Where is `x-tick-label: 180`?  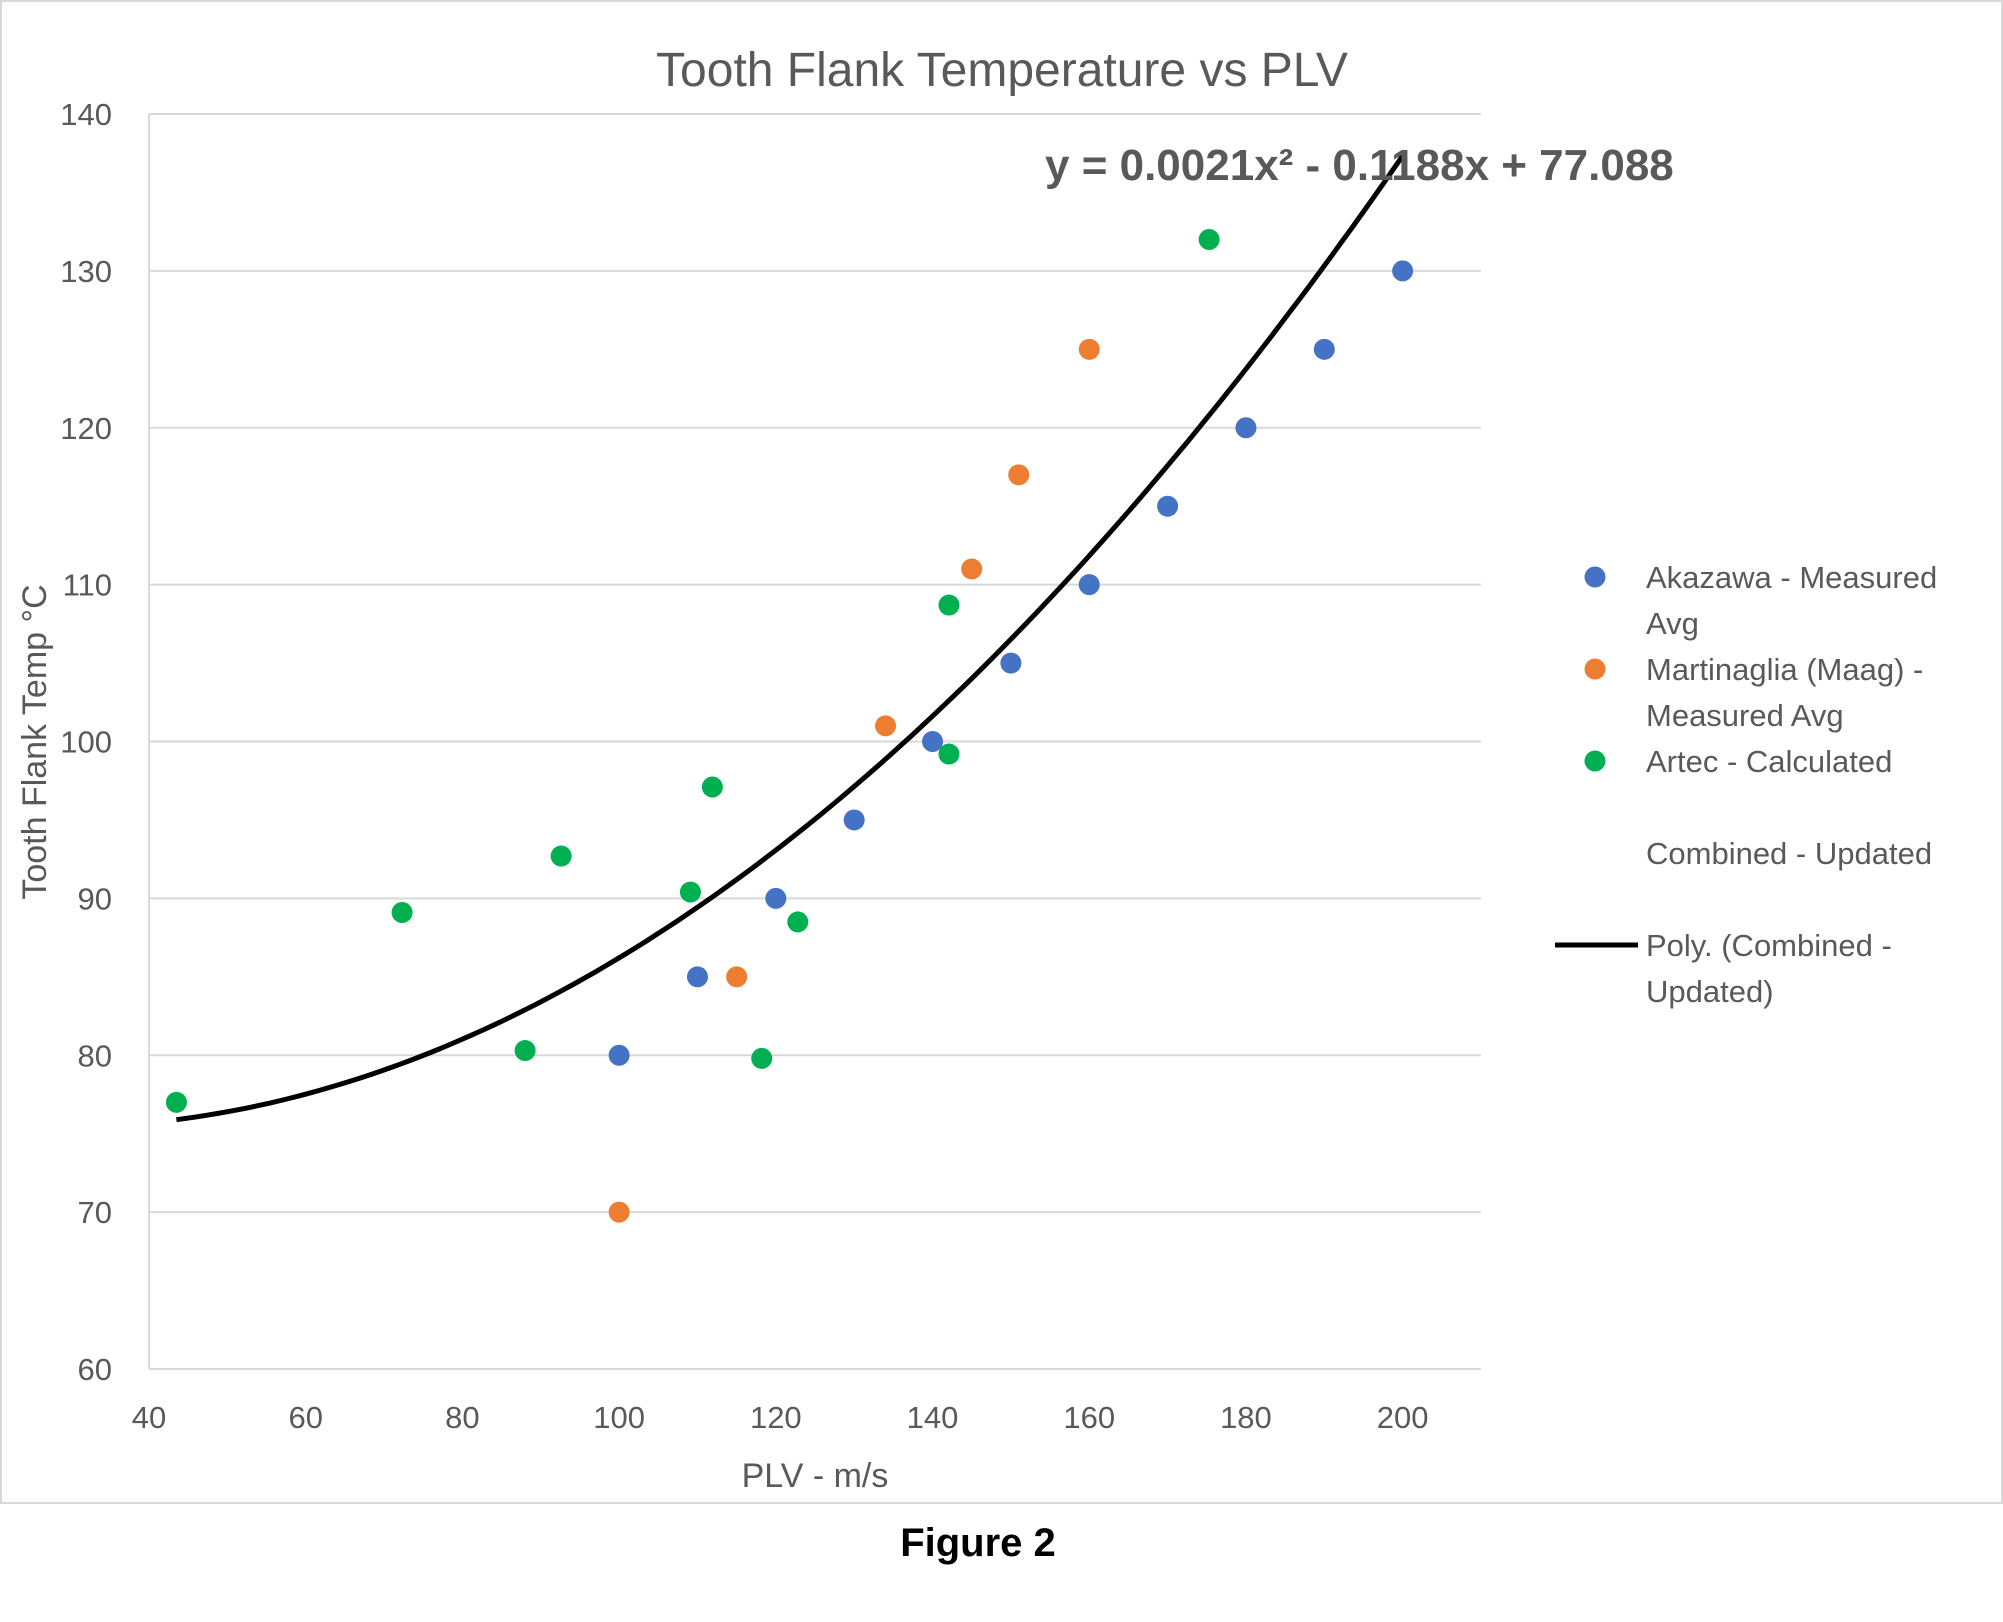 x-tick-label: 180 is located at coordinates (1246, 1417).